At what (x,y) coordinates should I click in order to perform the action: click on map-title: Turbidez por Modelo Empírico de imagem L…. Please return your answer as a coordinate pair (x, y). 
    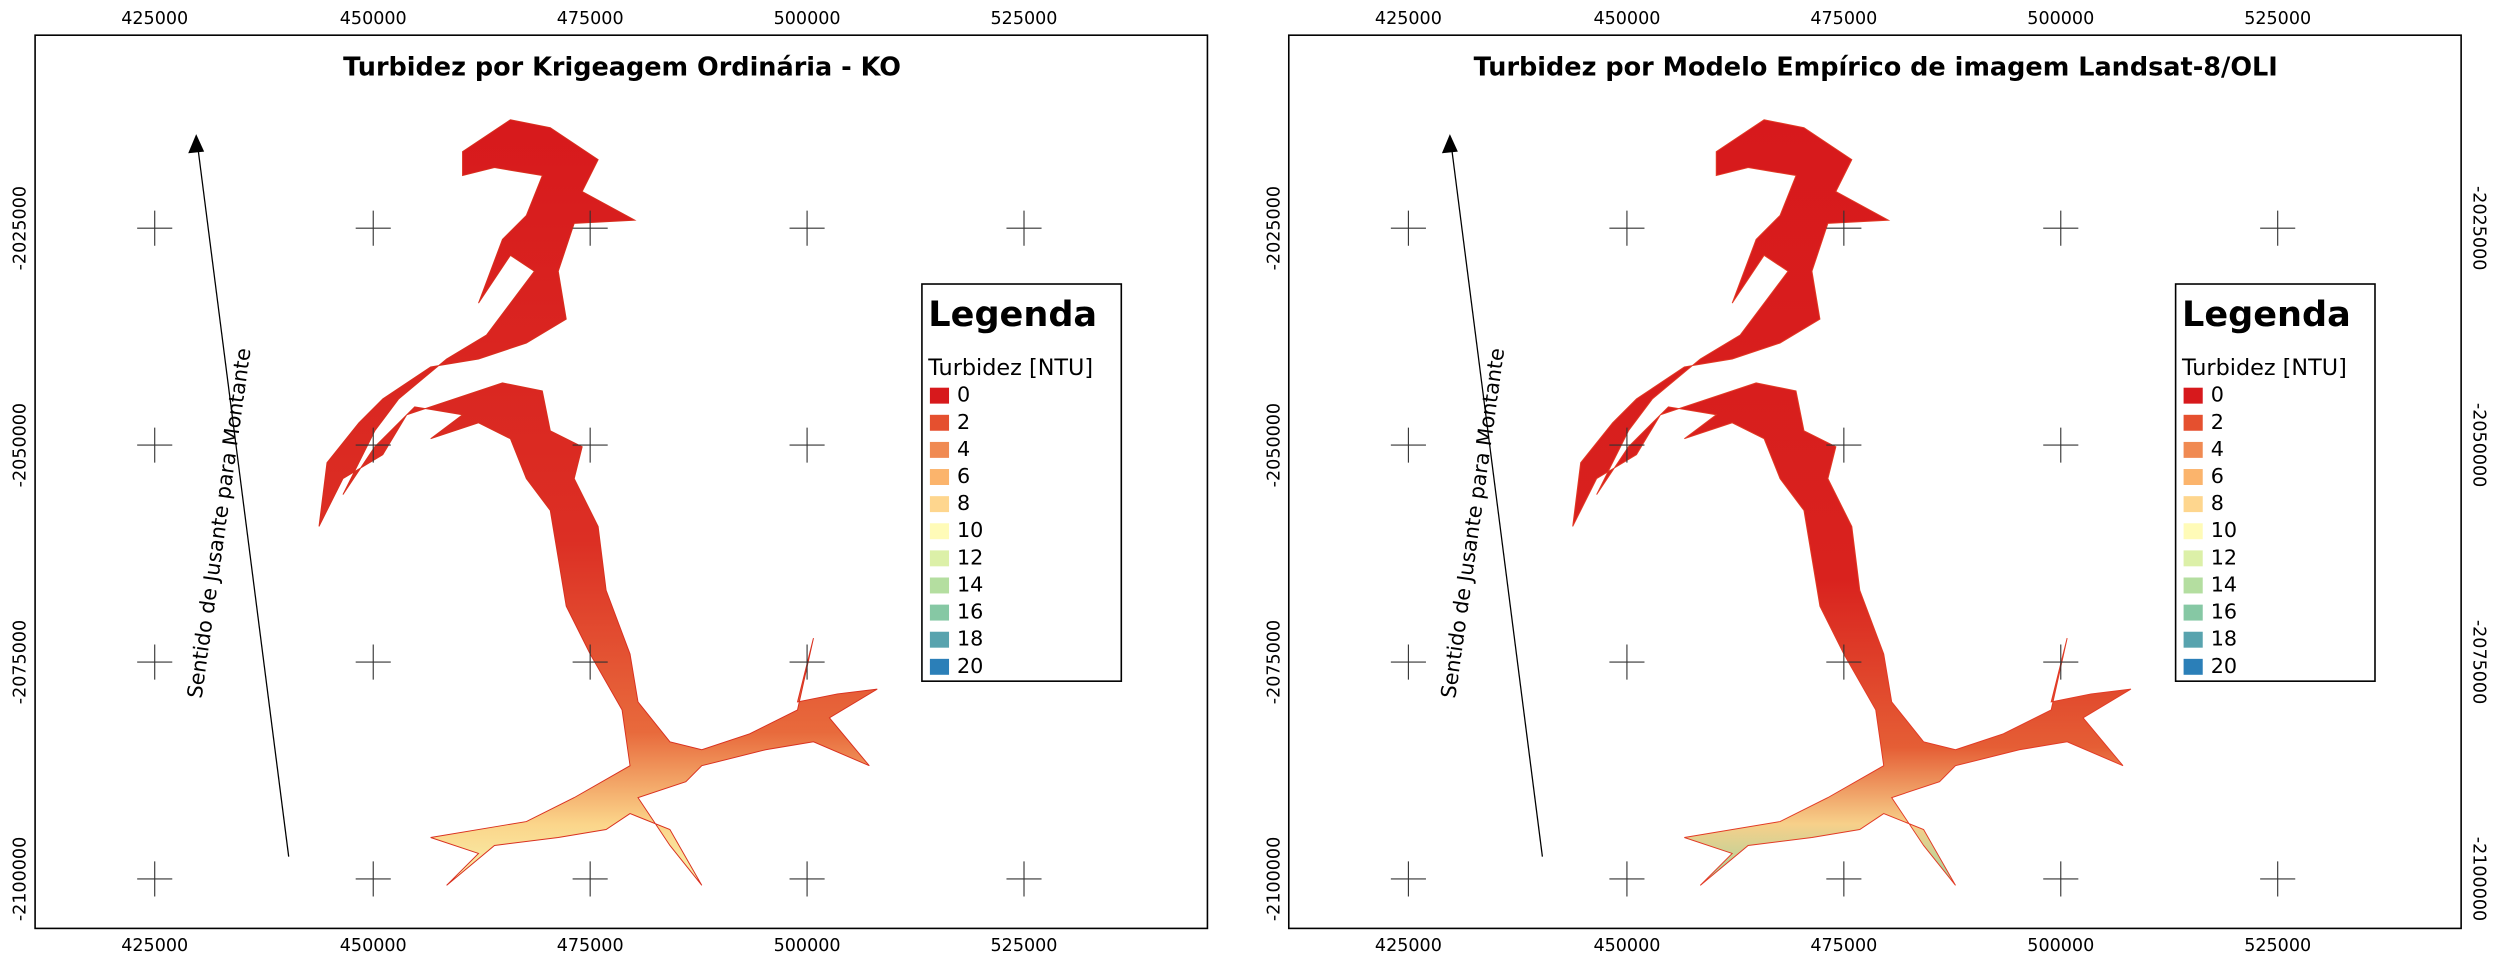
    Looking at the image, I should click on (1876, 68).